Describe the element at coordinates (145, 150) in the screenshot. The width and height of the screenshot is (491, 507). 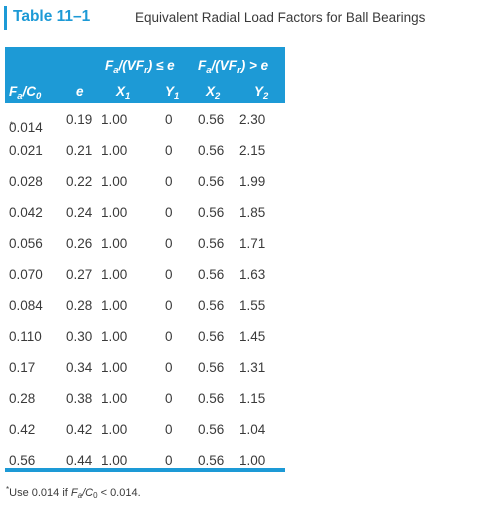
I see `table-row: 0.021 0.21 1.00 0 0.56 2.15` at that location.